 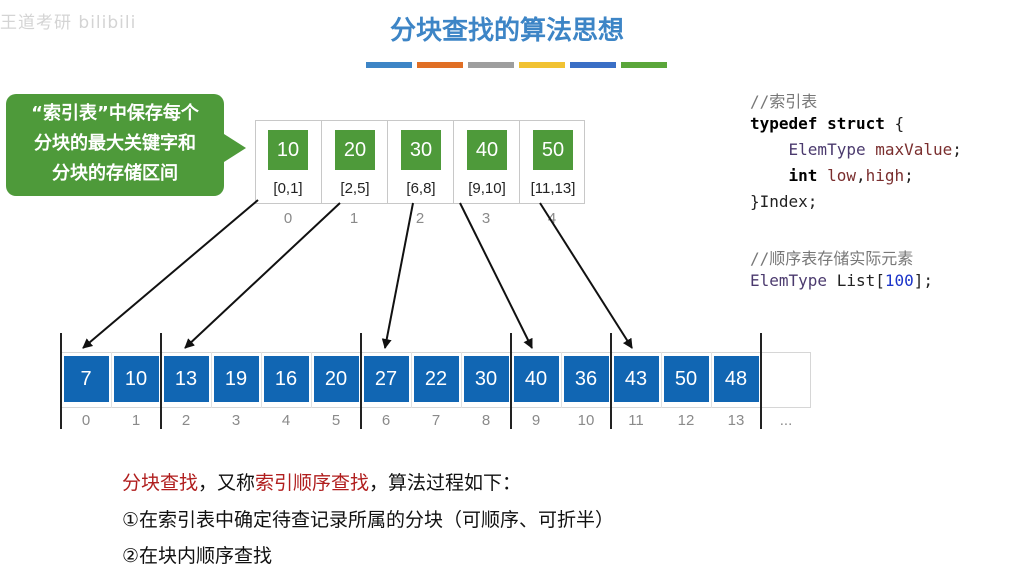 I want to click on callout-bubble: “索引表”中保存每个 分块的最大关键字和 分块的存储区间, so click(x=115, y=145).